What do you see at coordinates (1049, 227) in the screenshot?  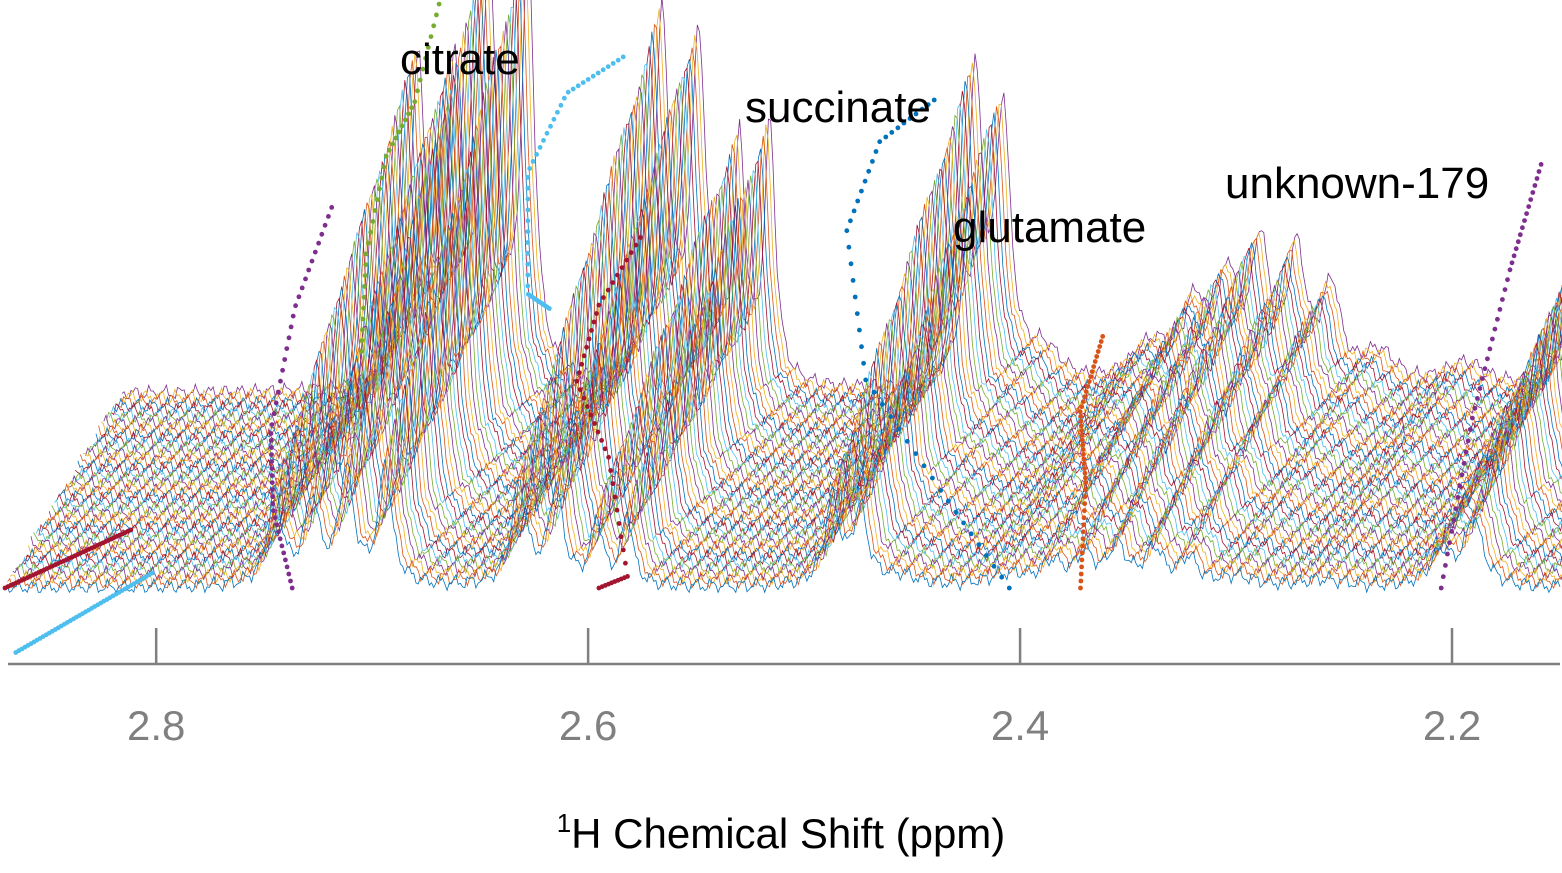 I see `peak-label-glutamate: glutamate` at bounding box center [1049, 227].